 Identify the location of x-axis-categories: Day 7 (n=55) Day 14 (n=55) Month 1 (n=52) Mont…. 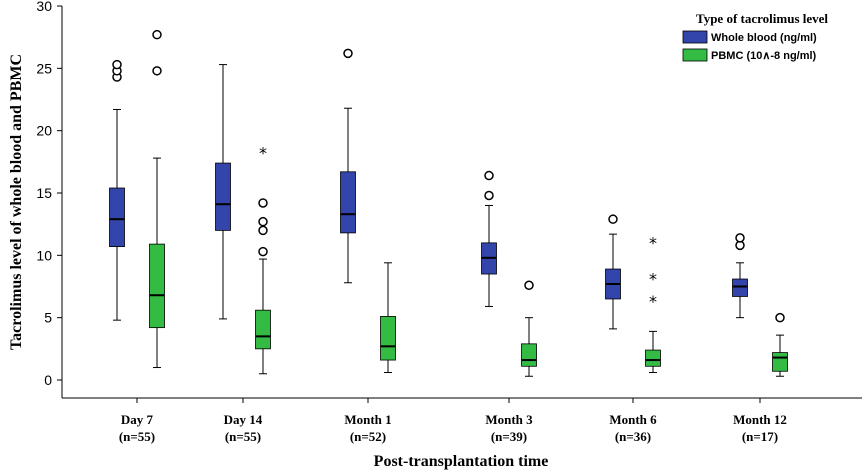
(453, 421).